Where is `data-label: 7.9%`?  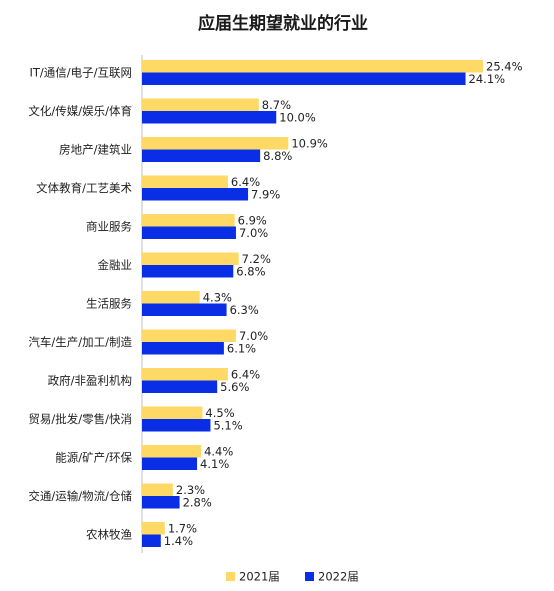 data-label: 7.9% is located at coordinates (265, 195).